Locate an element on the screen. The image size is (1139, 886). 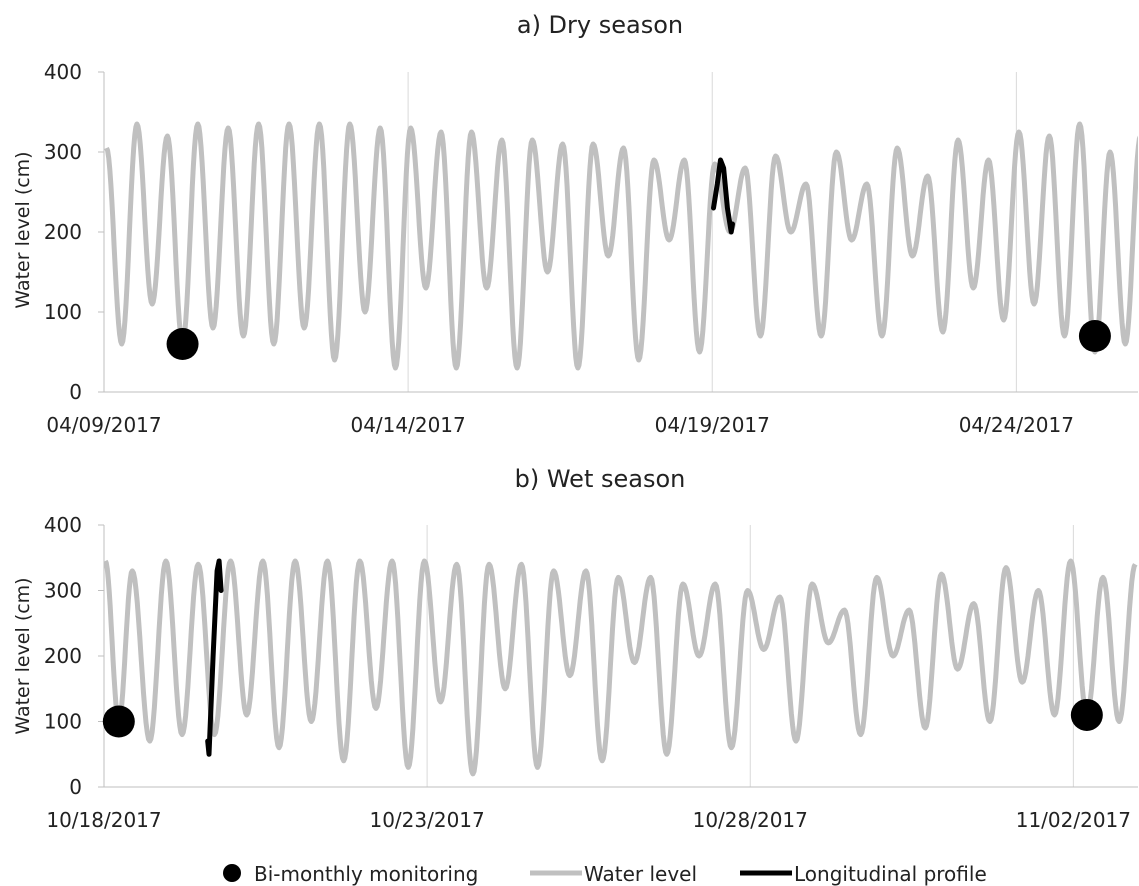
panel-title: b) Wet season is located at coordinates (600, 479).